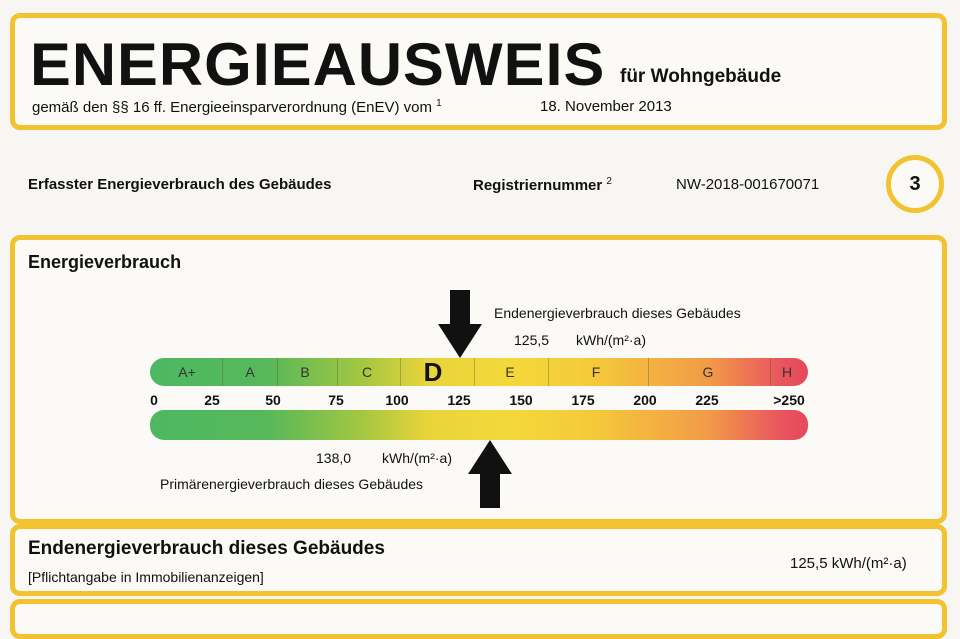  I want to click on scale-tick: 25, so click(212, 400).